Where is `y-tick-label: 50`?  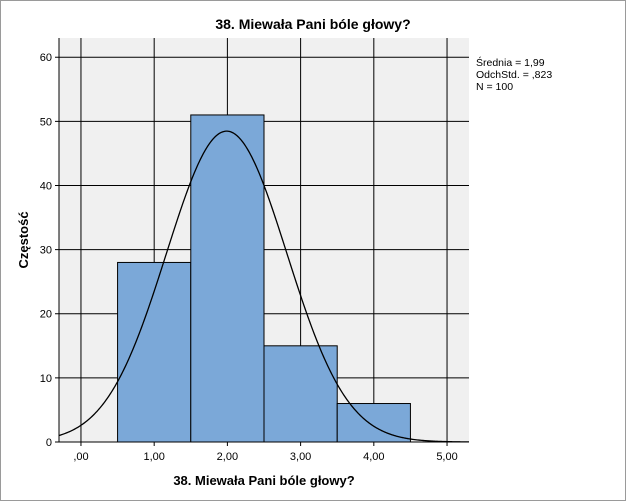
y-tick-label: 50 is located at coordinates (46, 122).